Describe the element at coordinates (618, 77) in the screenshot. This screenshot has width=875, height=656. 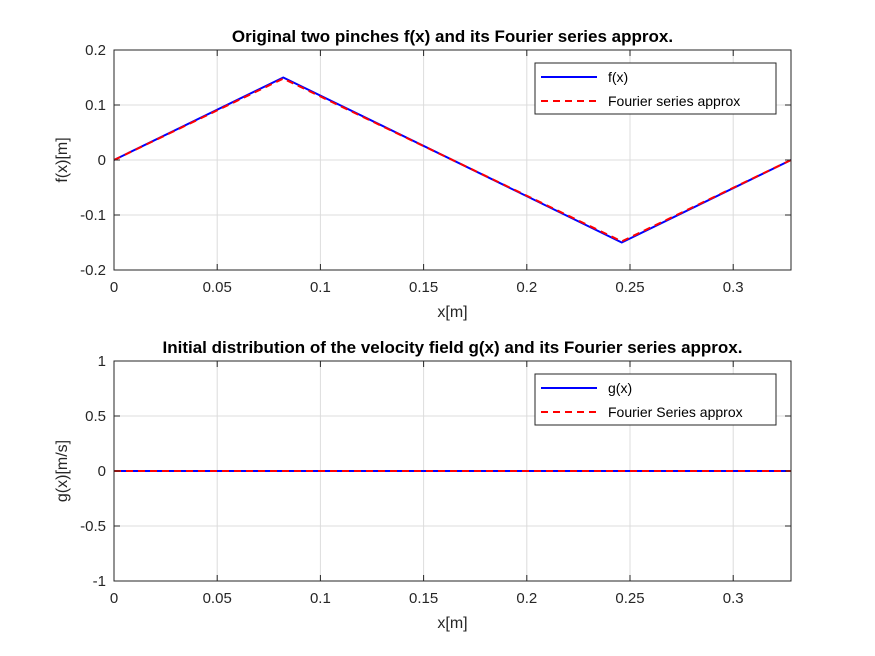
I see `legend-entry: f(x)` at that location.